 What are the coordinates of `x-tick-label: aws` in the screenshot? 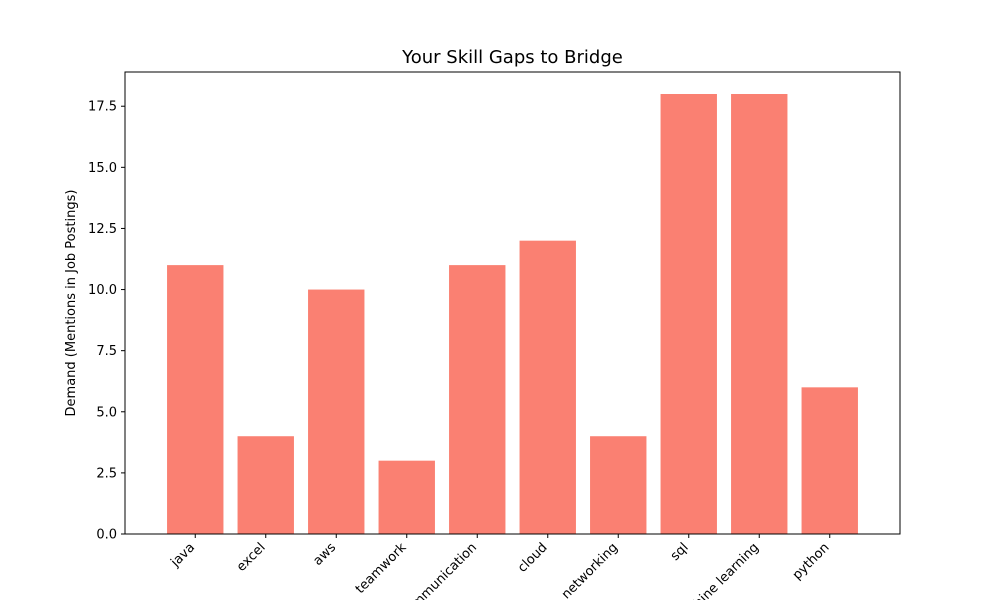 It's located at (325, 554).